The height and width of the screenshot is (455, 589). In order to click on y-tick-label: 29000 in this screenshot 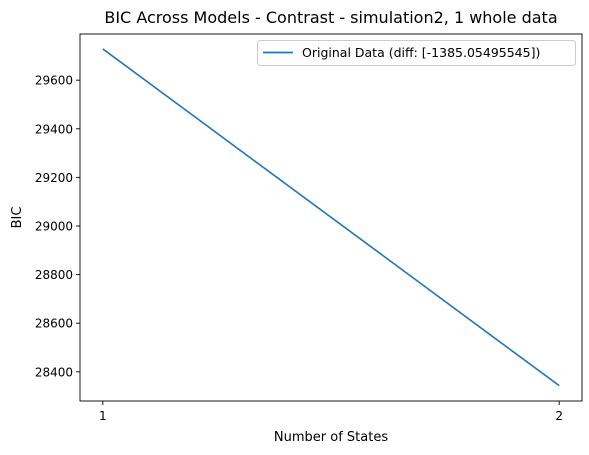, I will do `click(54, 227)`.